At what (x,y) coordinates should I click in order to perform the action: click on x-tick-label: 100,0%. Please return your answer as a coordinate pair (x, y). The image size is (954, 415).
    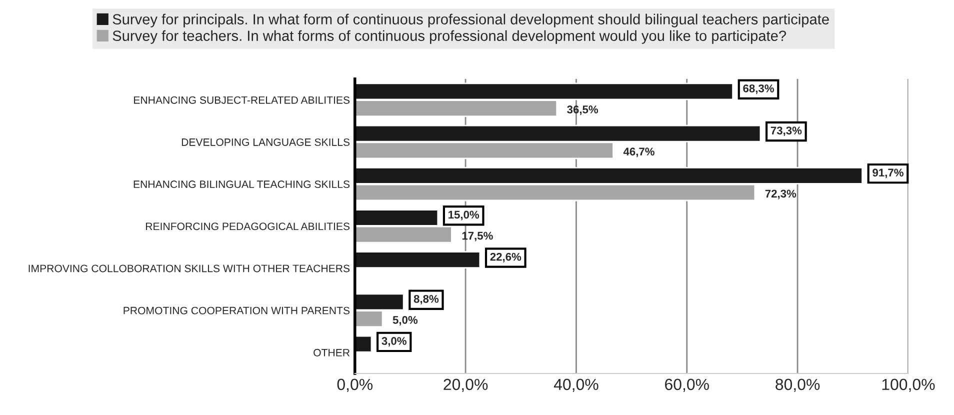
    Looking at the image, I should click on (908, 385).